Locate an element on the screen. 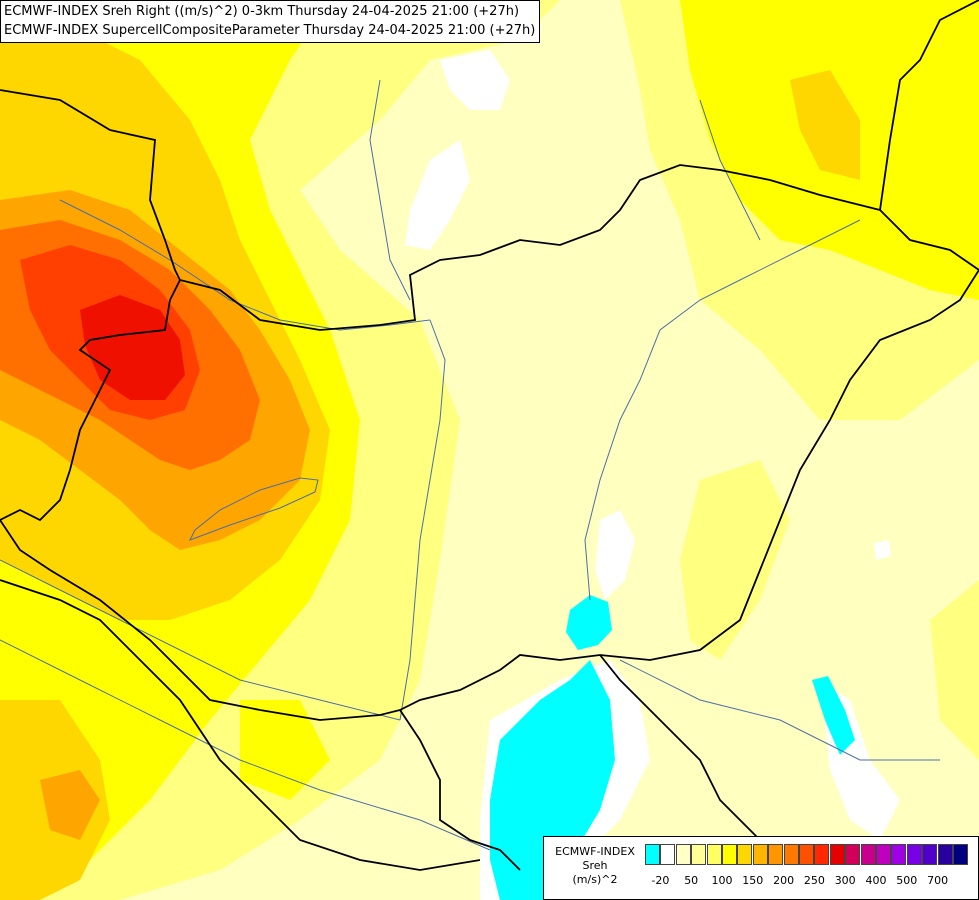 Image resolution: width=979 pixels, height=900 pixels. legend-tick-label: 150 is located at coordinates (753, 880).